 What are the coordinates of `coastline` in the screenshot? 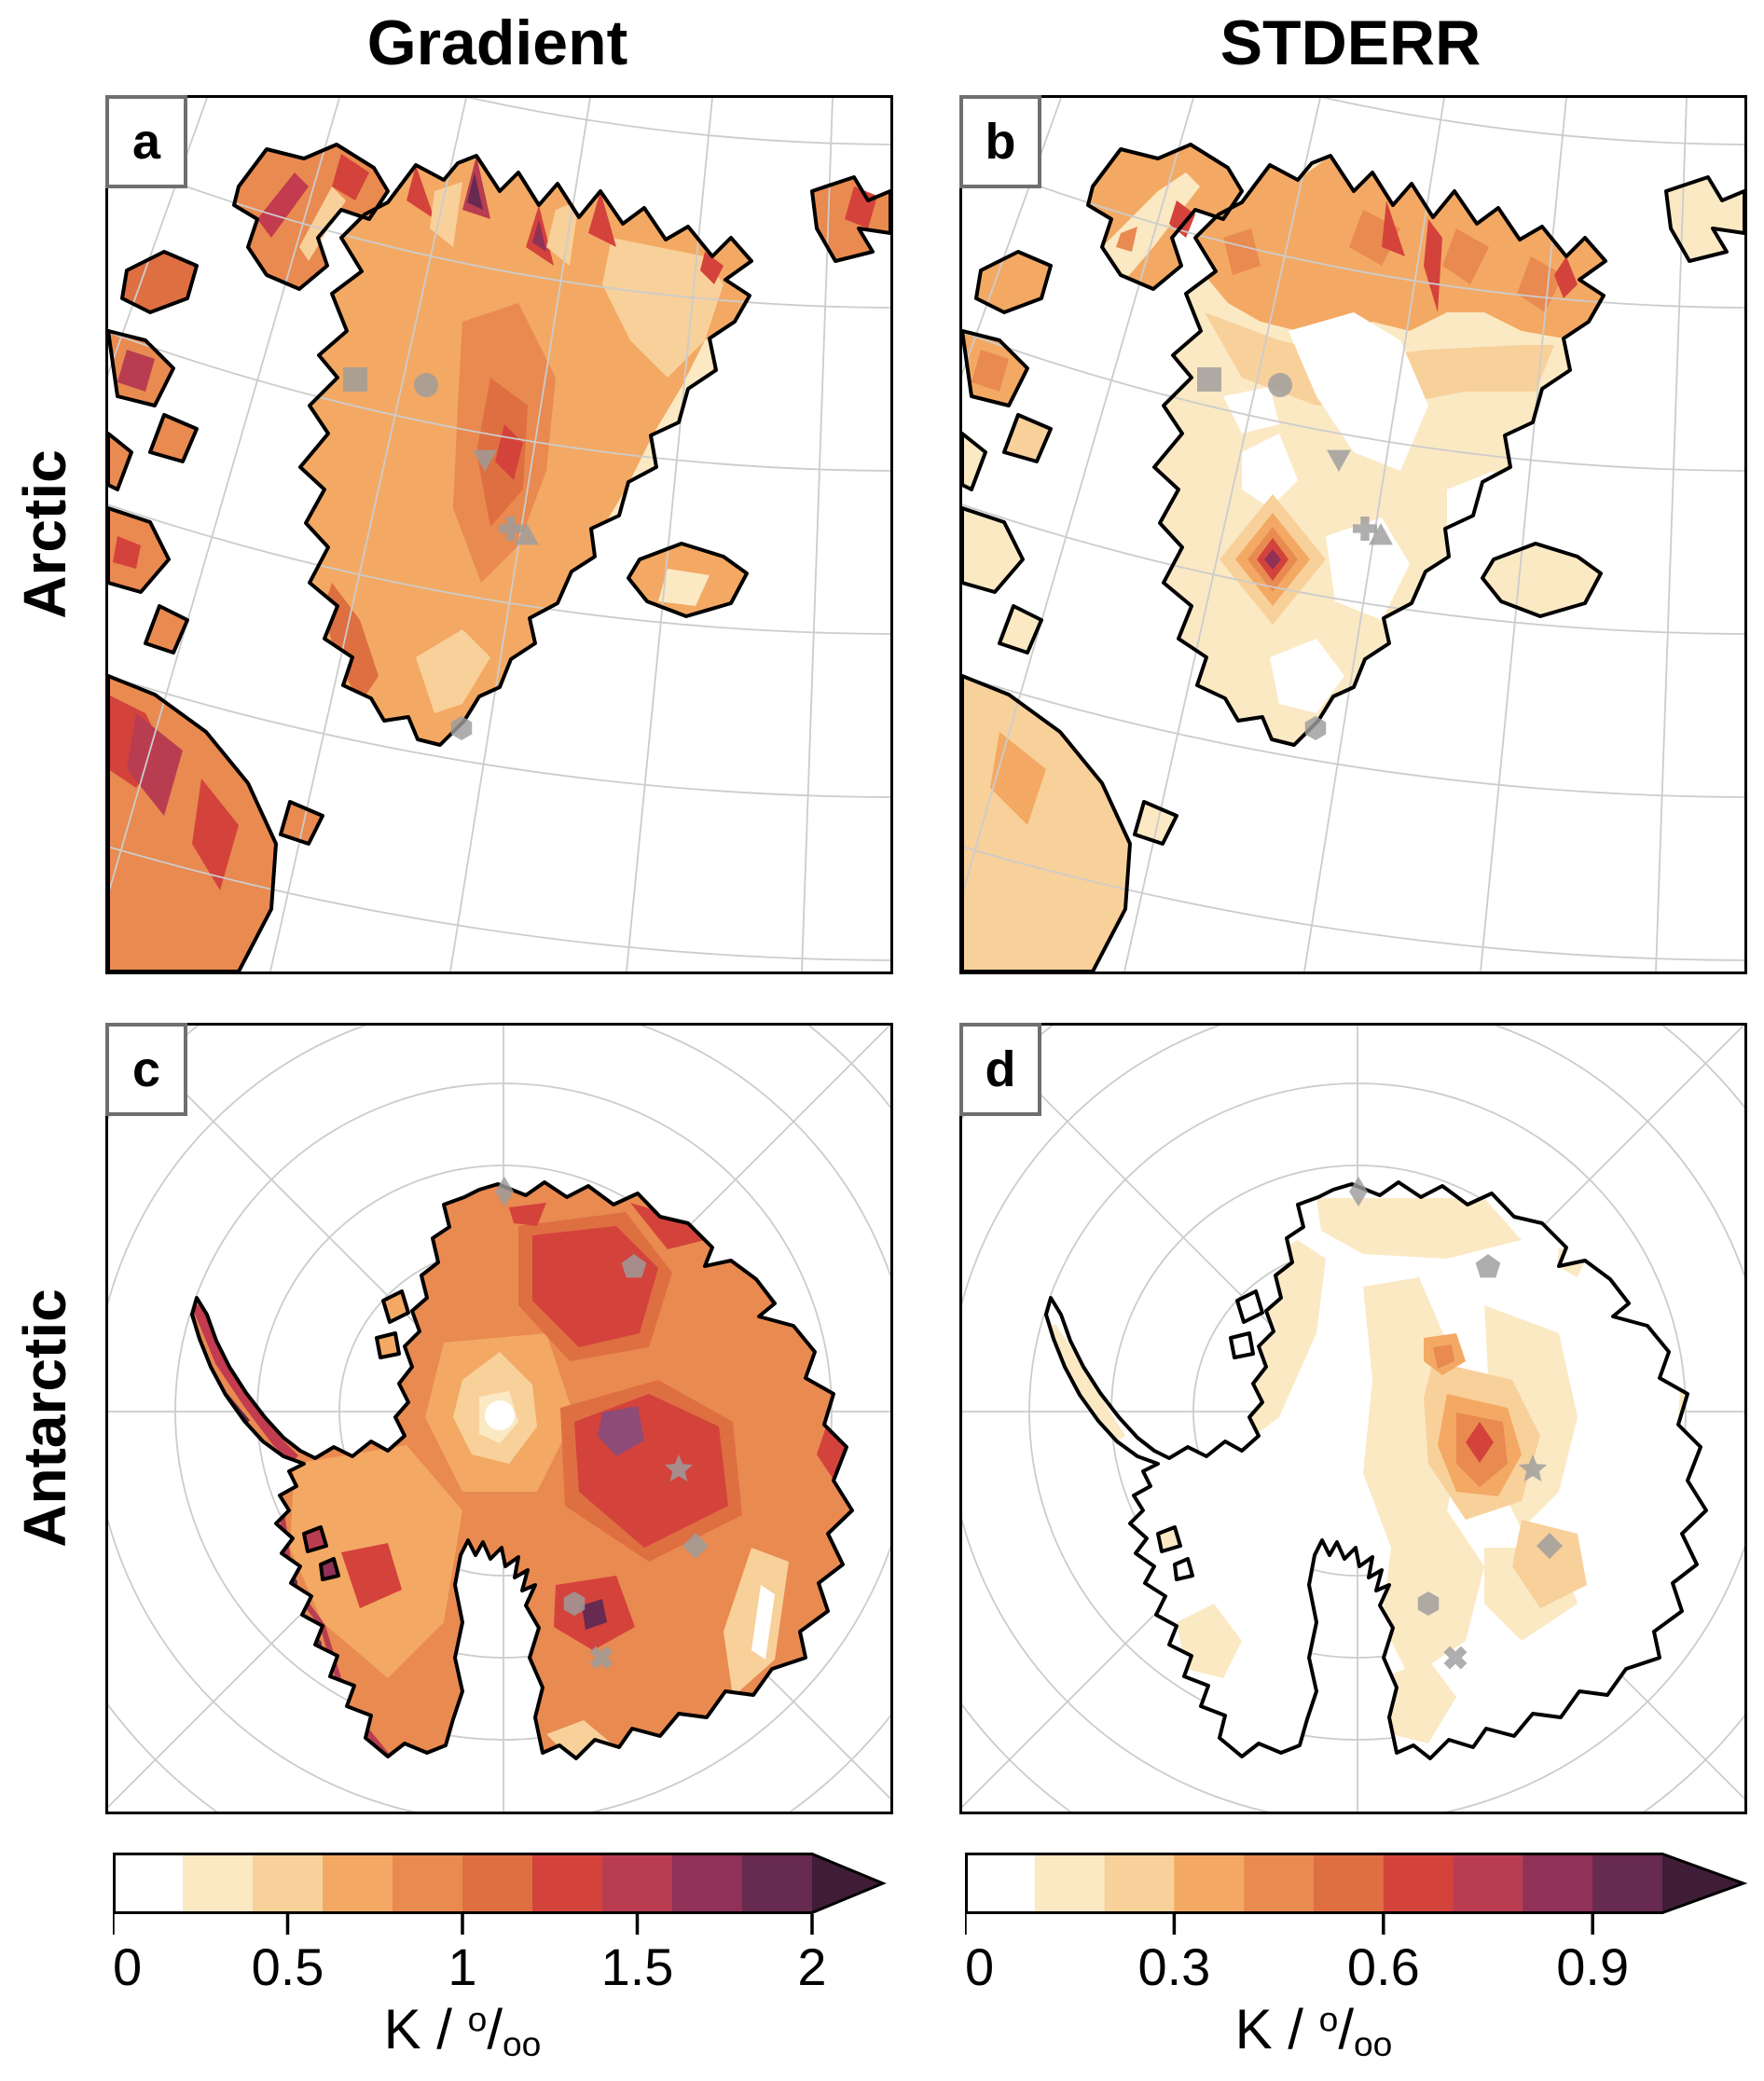 It's located at (1376, 1470).